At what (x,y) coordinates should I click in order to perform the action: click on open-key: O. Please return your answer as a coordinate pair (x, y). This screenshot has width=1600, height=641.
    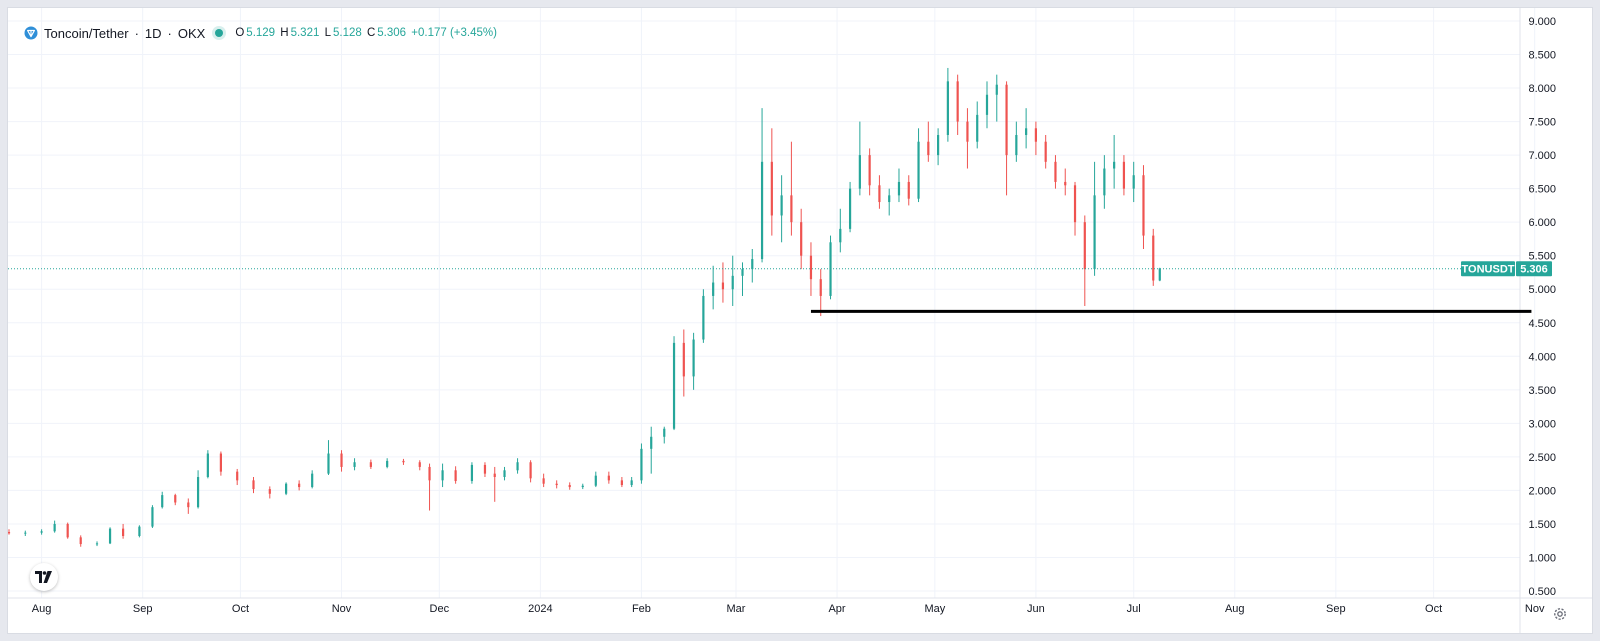
    Looking at the image, I should click on (240, 33).